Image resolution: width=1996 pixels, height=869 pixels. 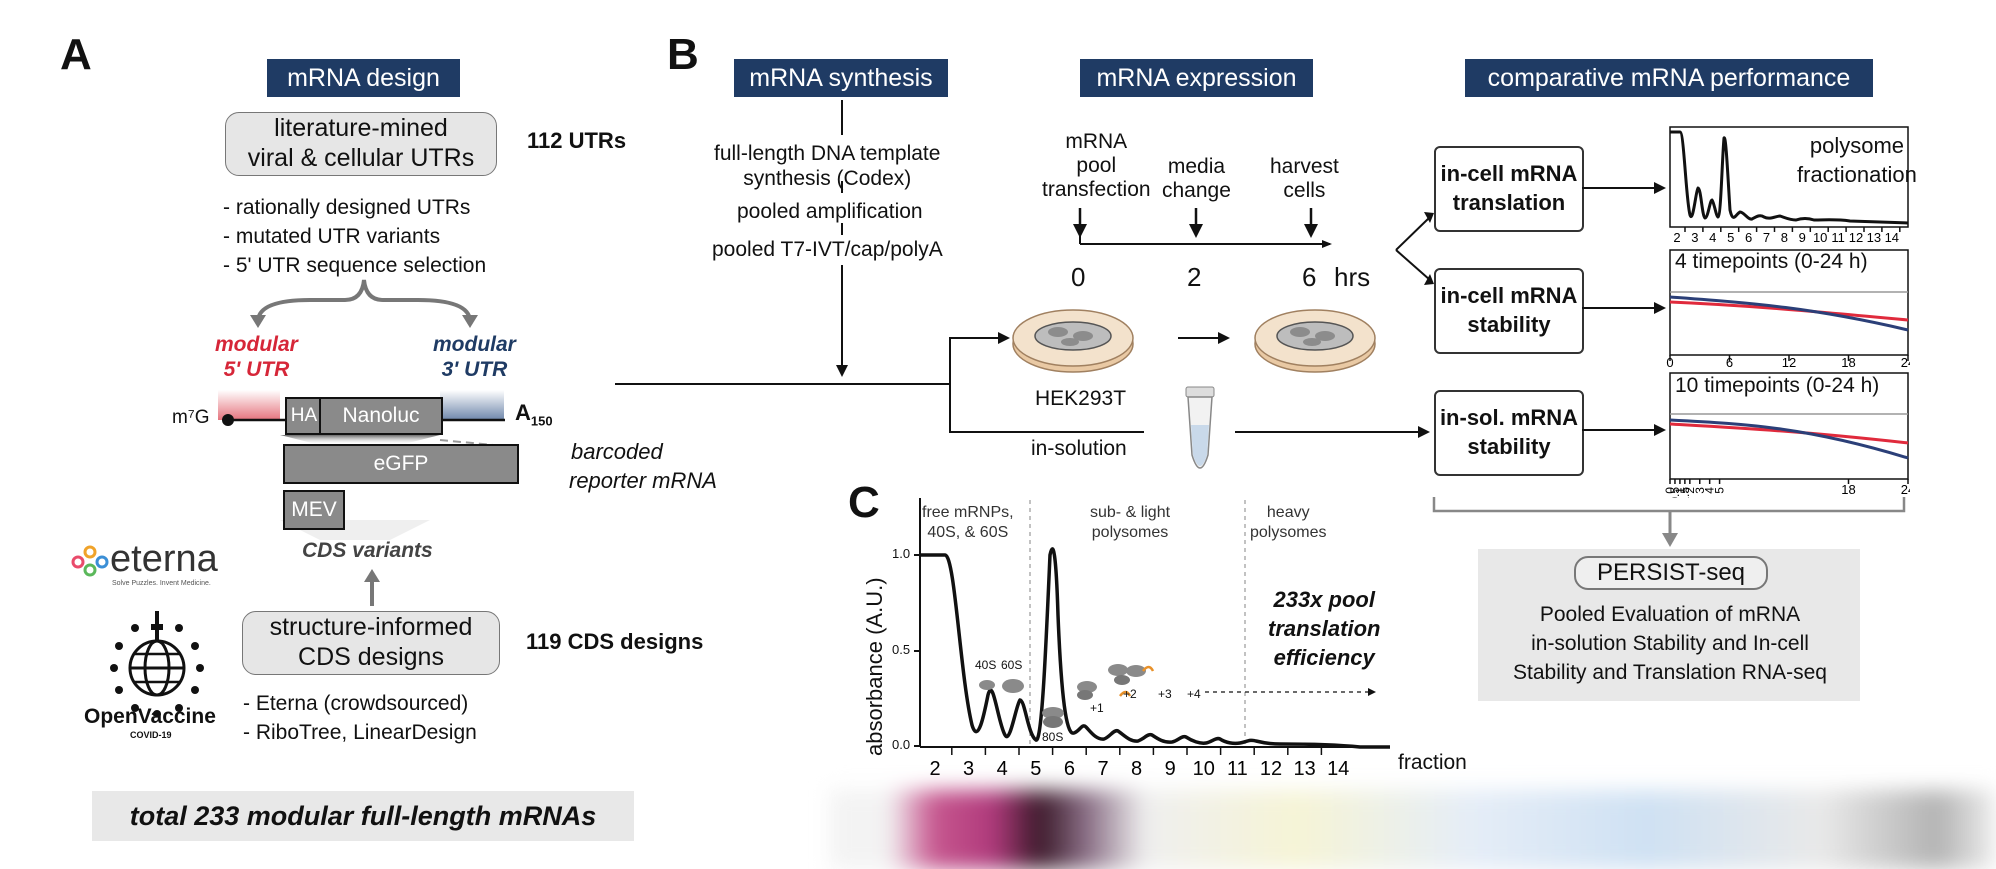 I want to click on region-light-polysomes: sub- & light polysomes, so click(x=1130, y=523).